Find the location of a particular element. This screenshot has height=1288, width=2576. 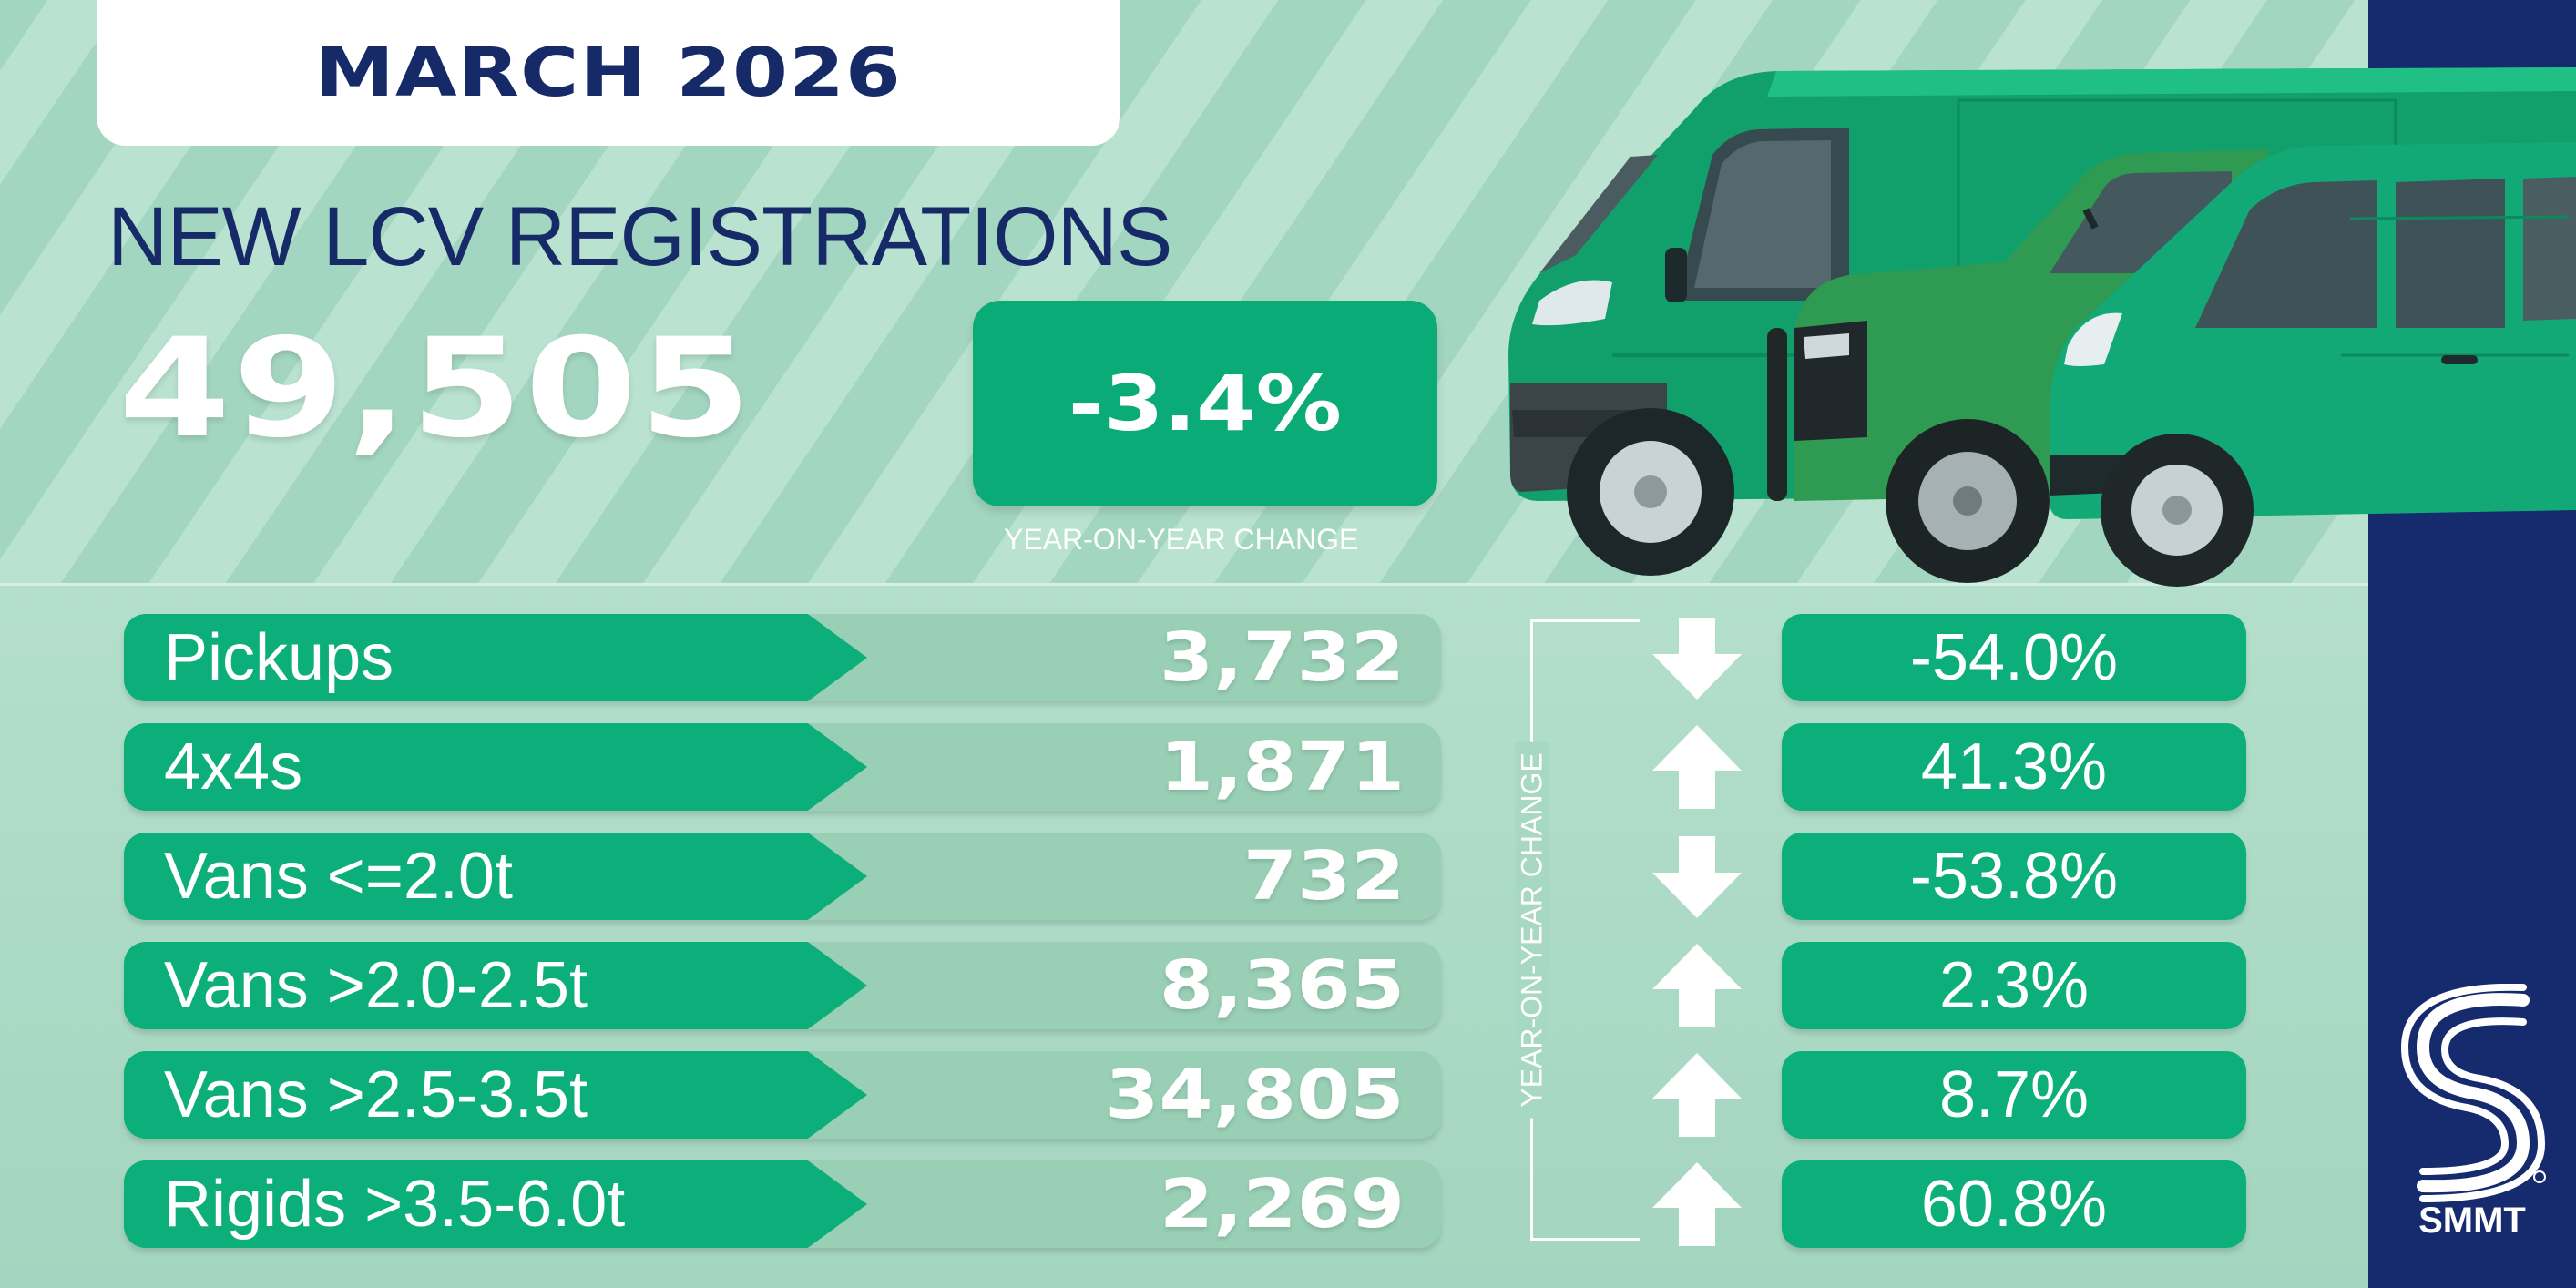

row-value: 2,269 is located at coordinates (1282, 1204).